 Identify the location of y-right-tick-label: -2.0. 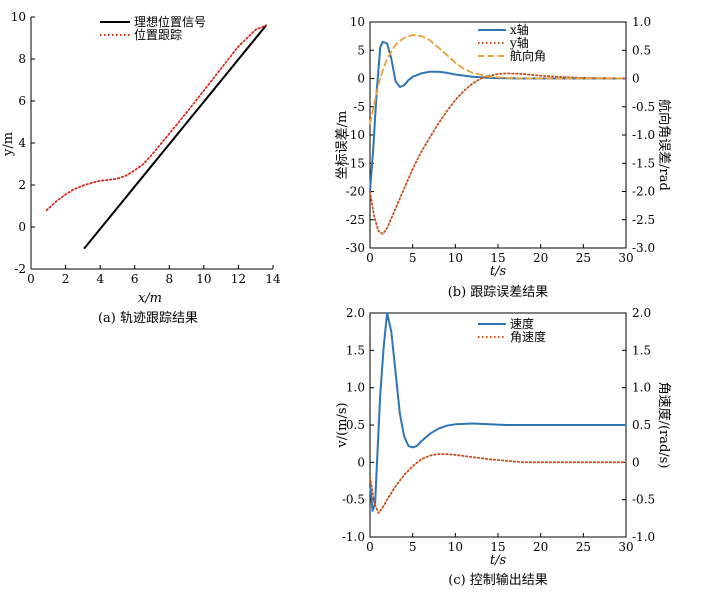
(643, 192).